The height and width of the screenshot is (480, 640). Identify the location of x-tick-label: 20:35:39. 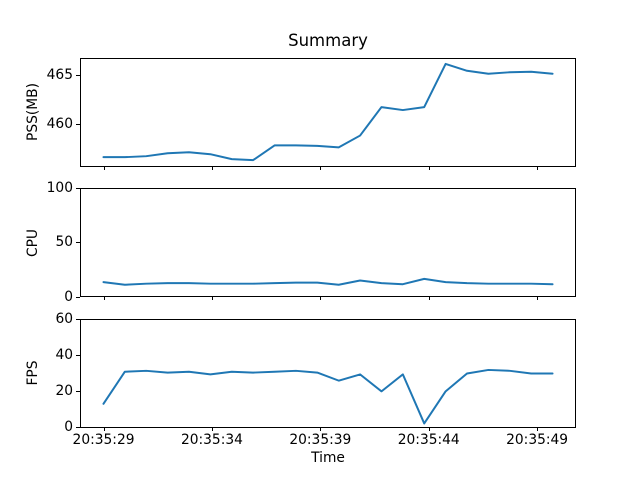
(320, 439).